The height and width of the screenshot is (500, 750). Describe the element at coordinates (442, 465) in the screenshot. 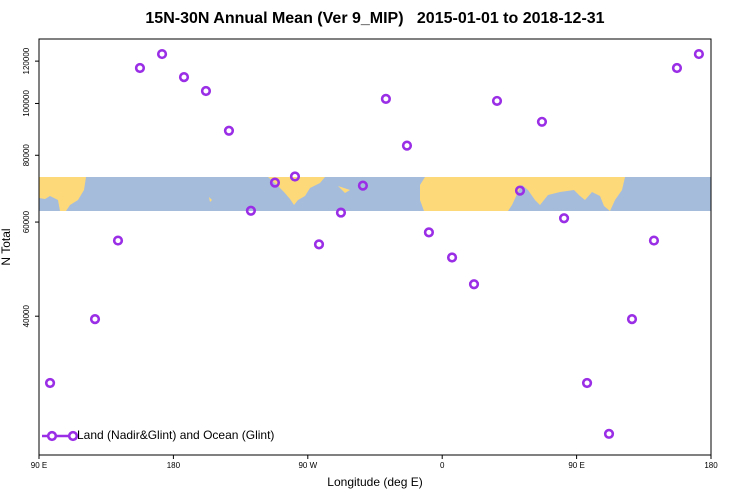

I see `x-tick-label: 0` at that location.